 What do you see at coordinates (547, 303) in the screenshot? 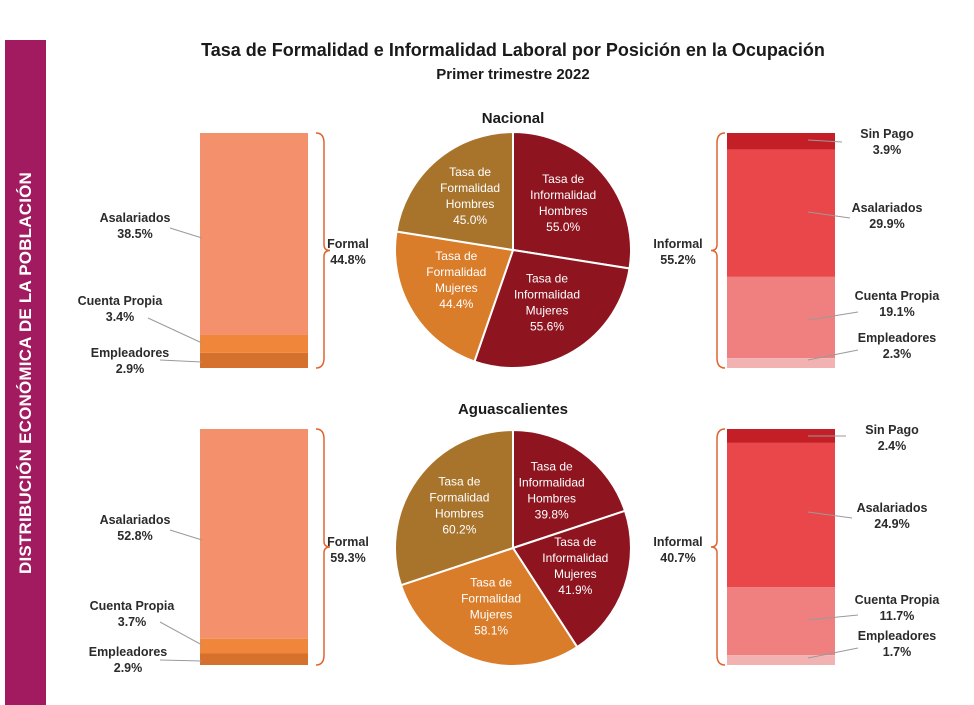
I see `pie-slice-label: Tasa de Informalidad Mujeres 55.6%` at bounding box center [547, 303].